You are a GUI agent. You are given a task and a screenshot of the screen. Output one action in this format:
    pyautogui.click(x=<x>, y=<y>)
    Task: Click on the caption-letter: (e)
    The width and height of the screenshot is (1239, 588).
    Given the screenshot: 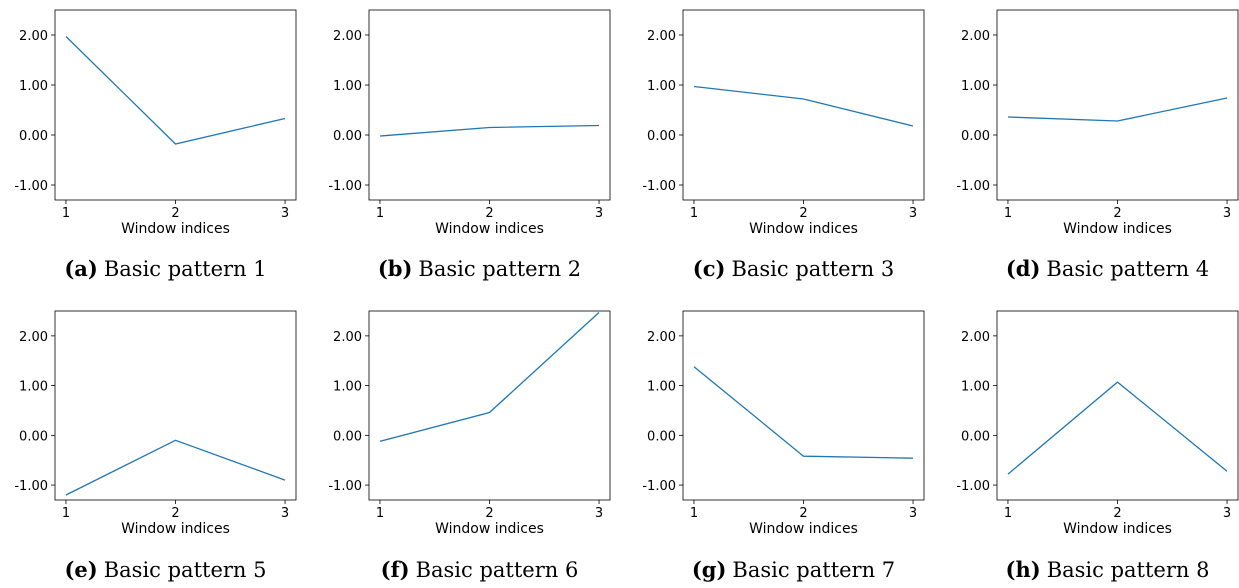 What is the action you would take?
    pyautogui.click(x=81, y=569)
    